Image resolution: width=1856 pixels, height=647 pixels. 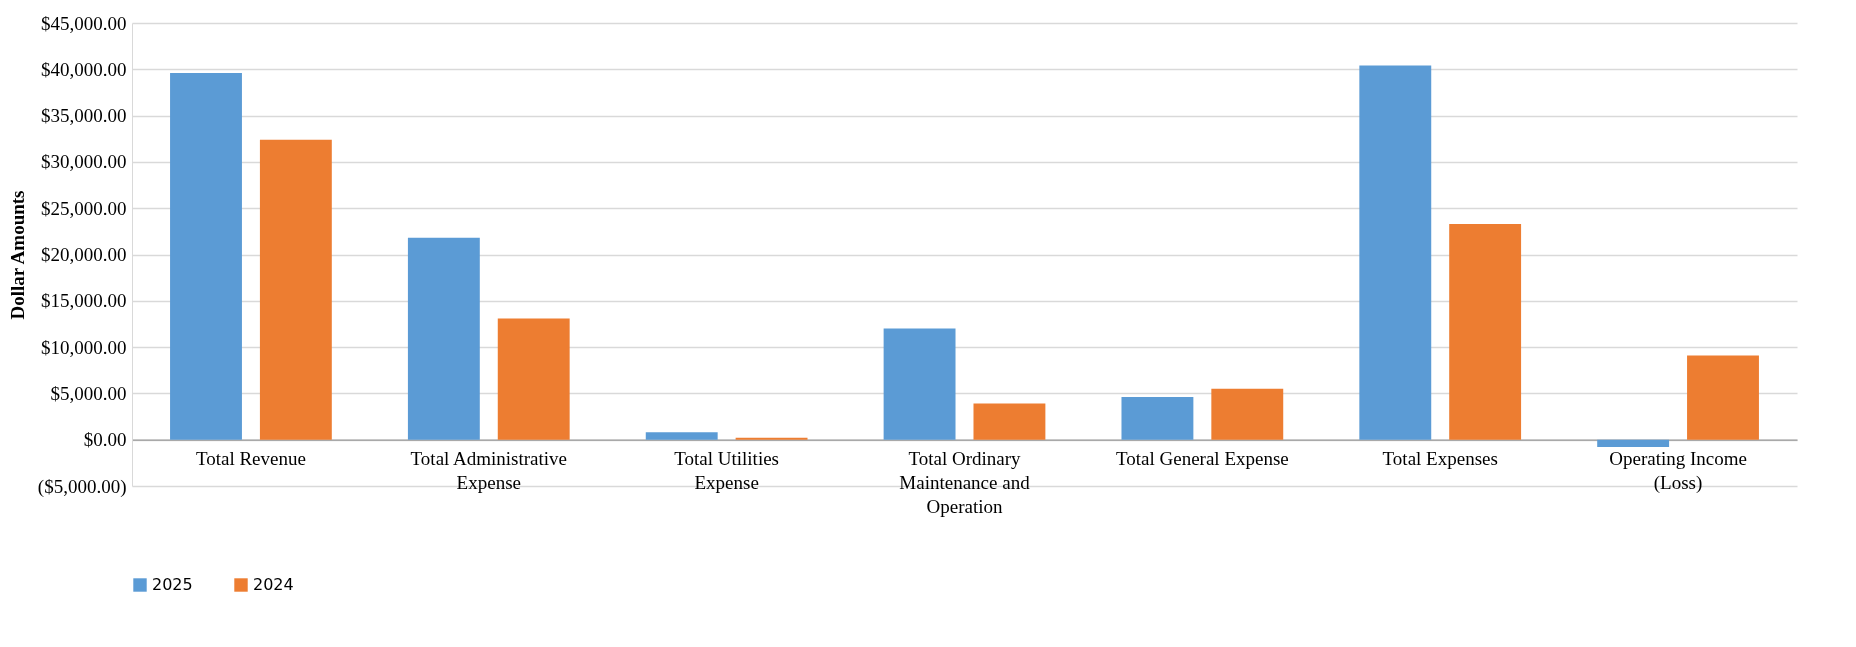 What do you see at coordinates (84, 301) in the screenshot?
I see `y-tick-label: $15,000.00` at bounding box center [84, 301].